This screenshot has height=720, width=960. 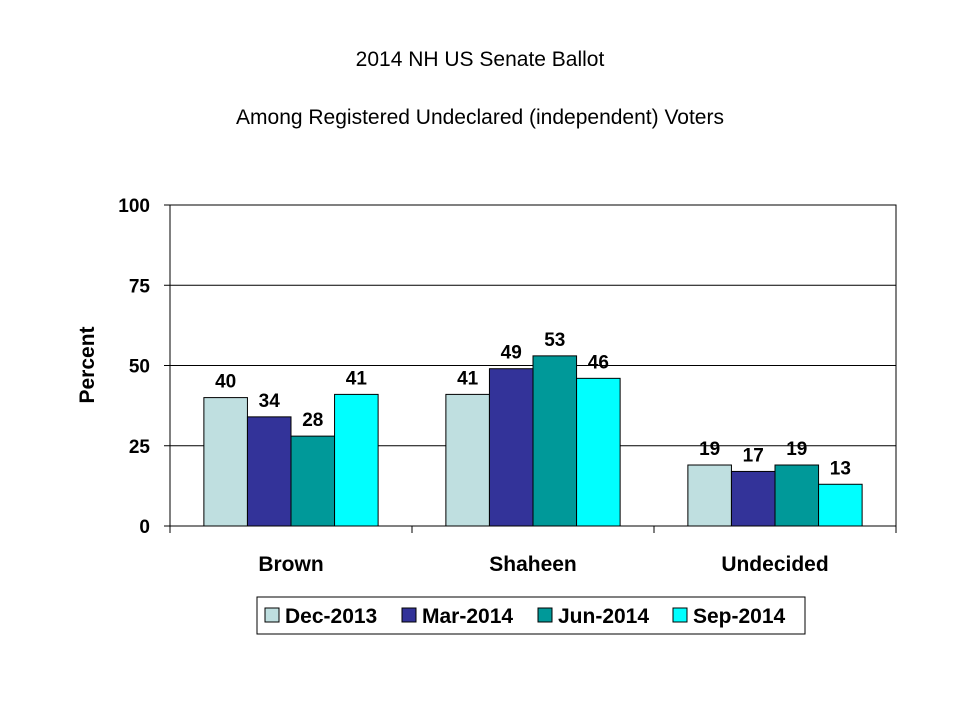 What do you see at coordinates (140, 447) in the screenshot?
I see `y-tick-label-25: 25` at bounding box center [140, 447].